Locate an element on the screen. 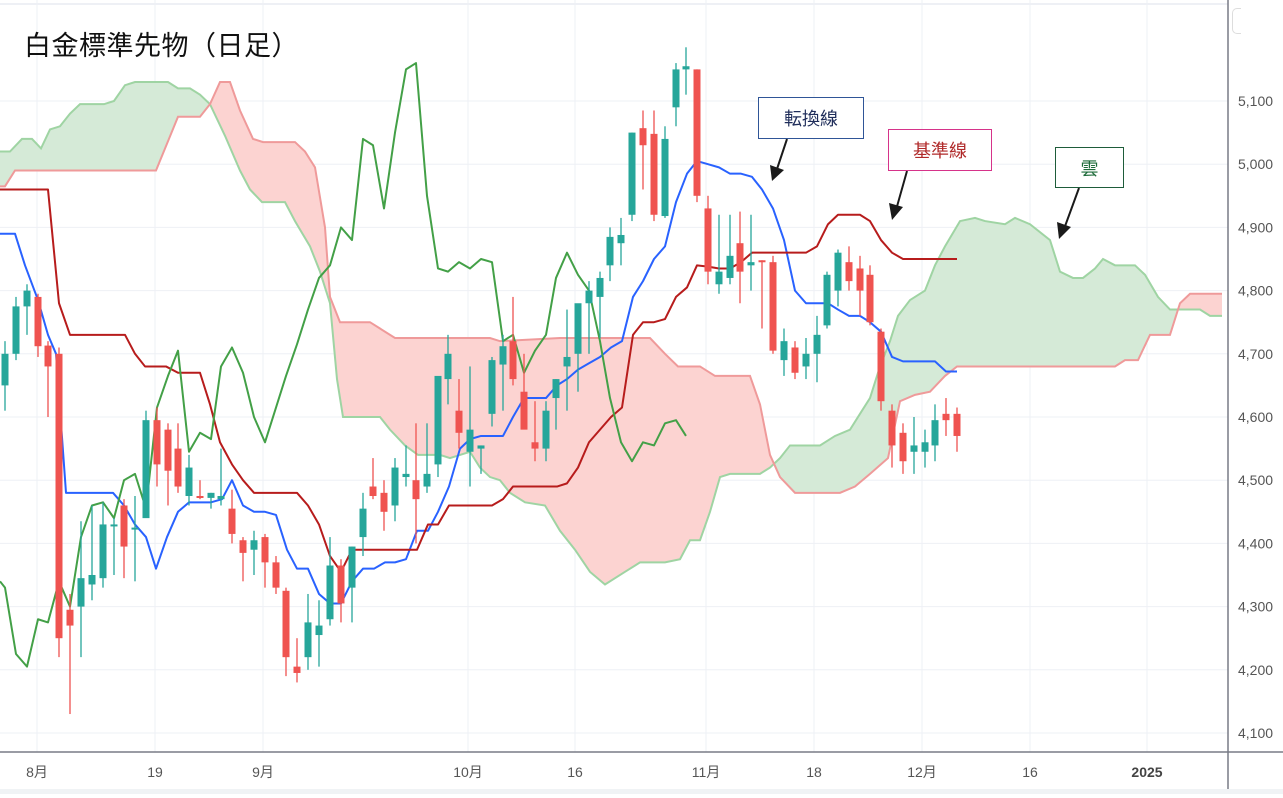 Image resolution: width=1283 pixels, height=798 pixels. time-tick-label: 2025 is located at coordinates (1146, 772).